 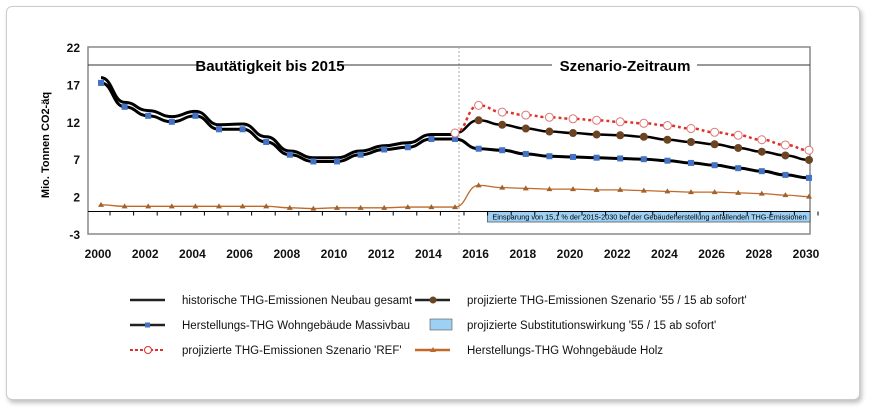 What do you see at coordinates (74, 123) in the screenshot?
I see `y-tick-label: 12` at bounding box center [74, 123].